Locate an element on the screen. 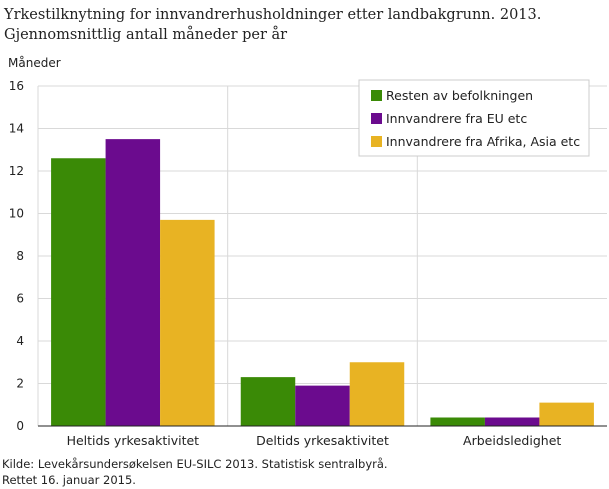 The height and width of the screenshot is (489, 609). y-tick-label: 8 is located at coordinates (20, 256).